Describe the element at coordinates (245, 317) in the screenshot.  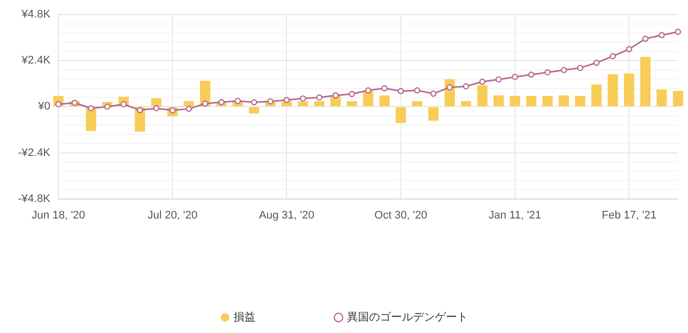
I see `legend-label: 損益` at that location.